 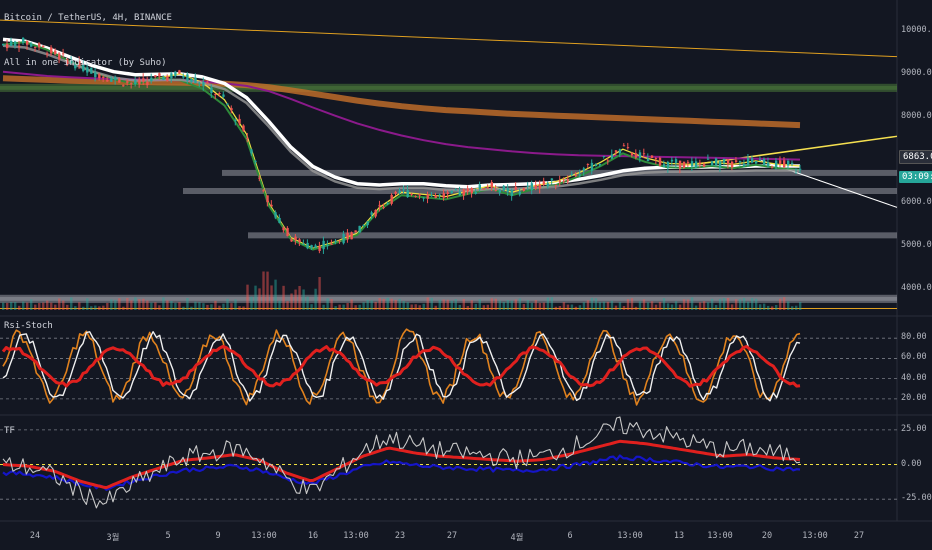 What do you see at coordinates (401, 462) in the screenshot?
I see `tf-white-line` at bounding box center [401, 462].